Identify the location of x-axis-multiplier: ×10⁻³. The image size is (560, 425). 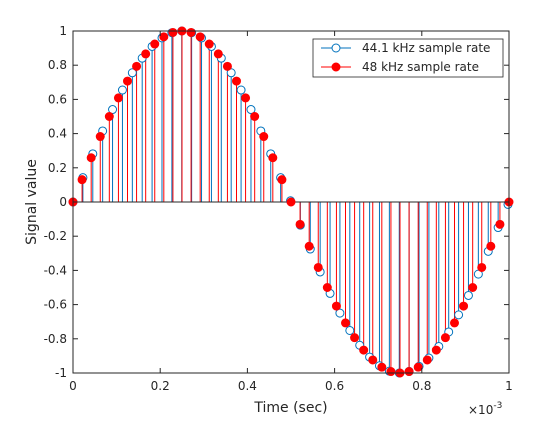
(485, 409).